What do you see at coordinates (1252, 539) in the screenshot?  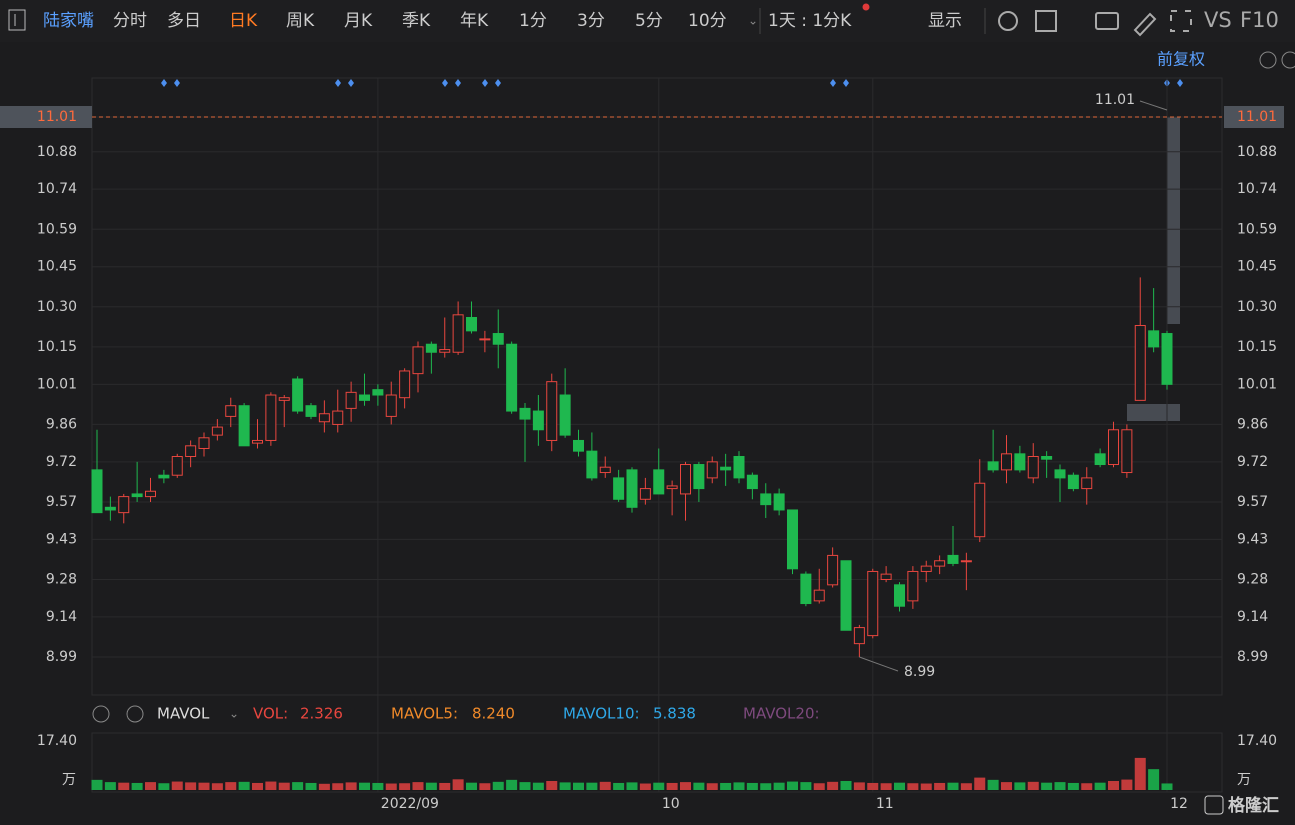 I see `y-tick-label: 9.43` at bounding box center [1252, 539].